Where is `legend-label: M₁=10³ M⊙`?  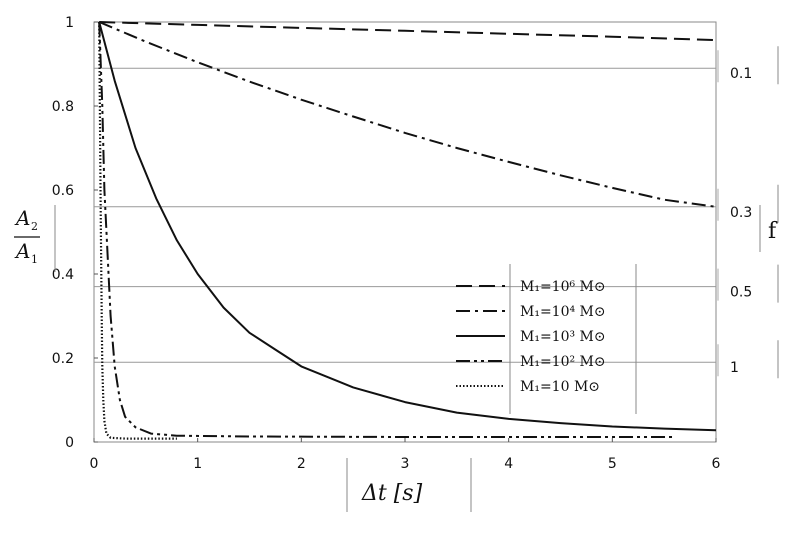
legend-label: M₁=10³ M⊙ is located at coordinates (563, 337).